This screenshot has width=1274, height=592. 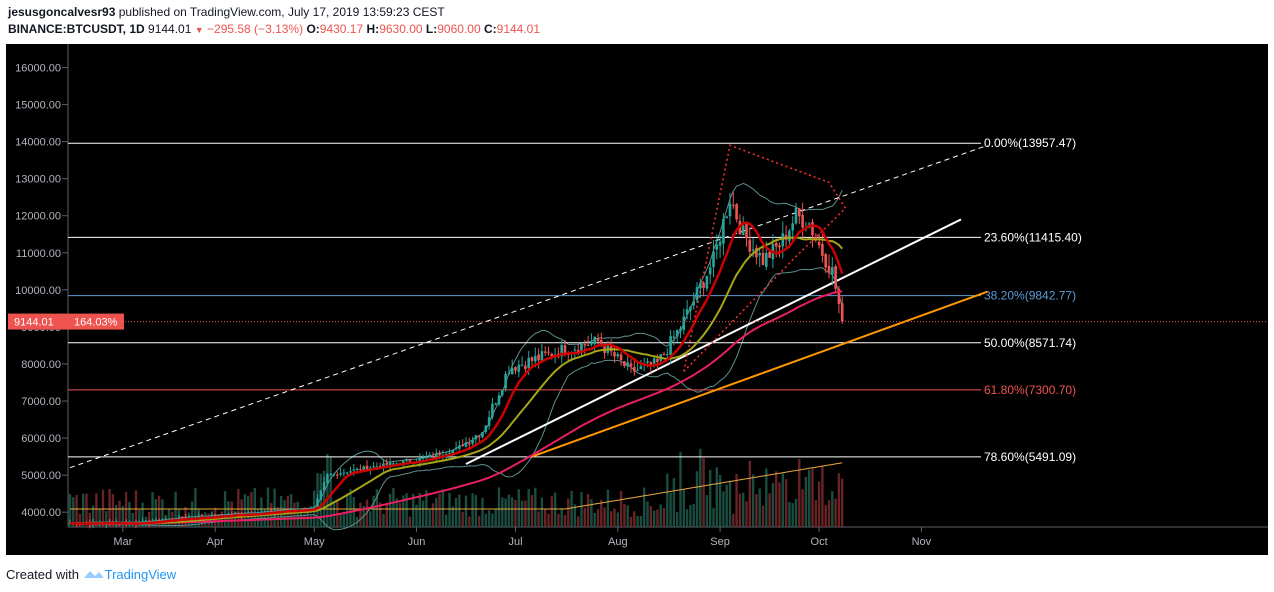 What do you see at coordinates (459, 29) in the screenshot?
I see `low-value: 9060.00` at bounding box center [459, 29].